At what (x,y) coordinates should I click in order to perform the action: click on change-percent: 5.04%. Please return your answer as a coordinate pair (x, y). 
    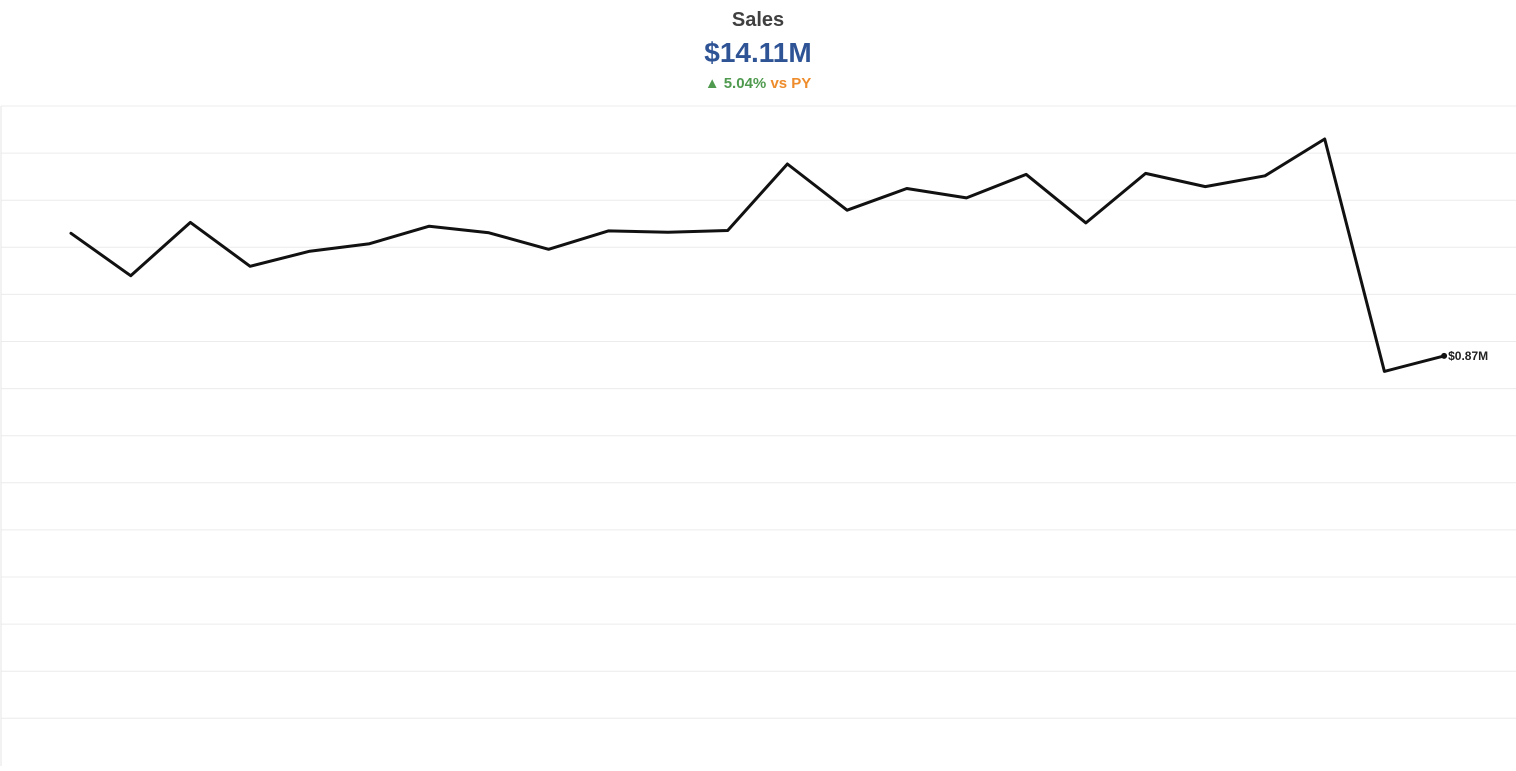
    Looking at the image, I should click on (745, 83).